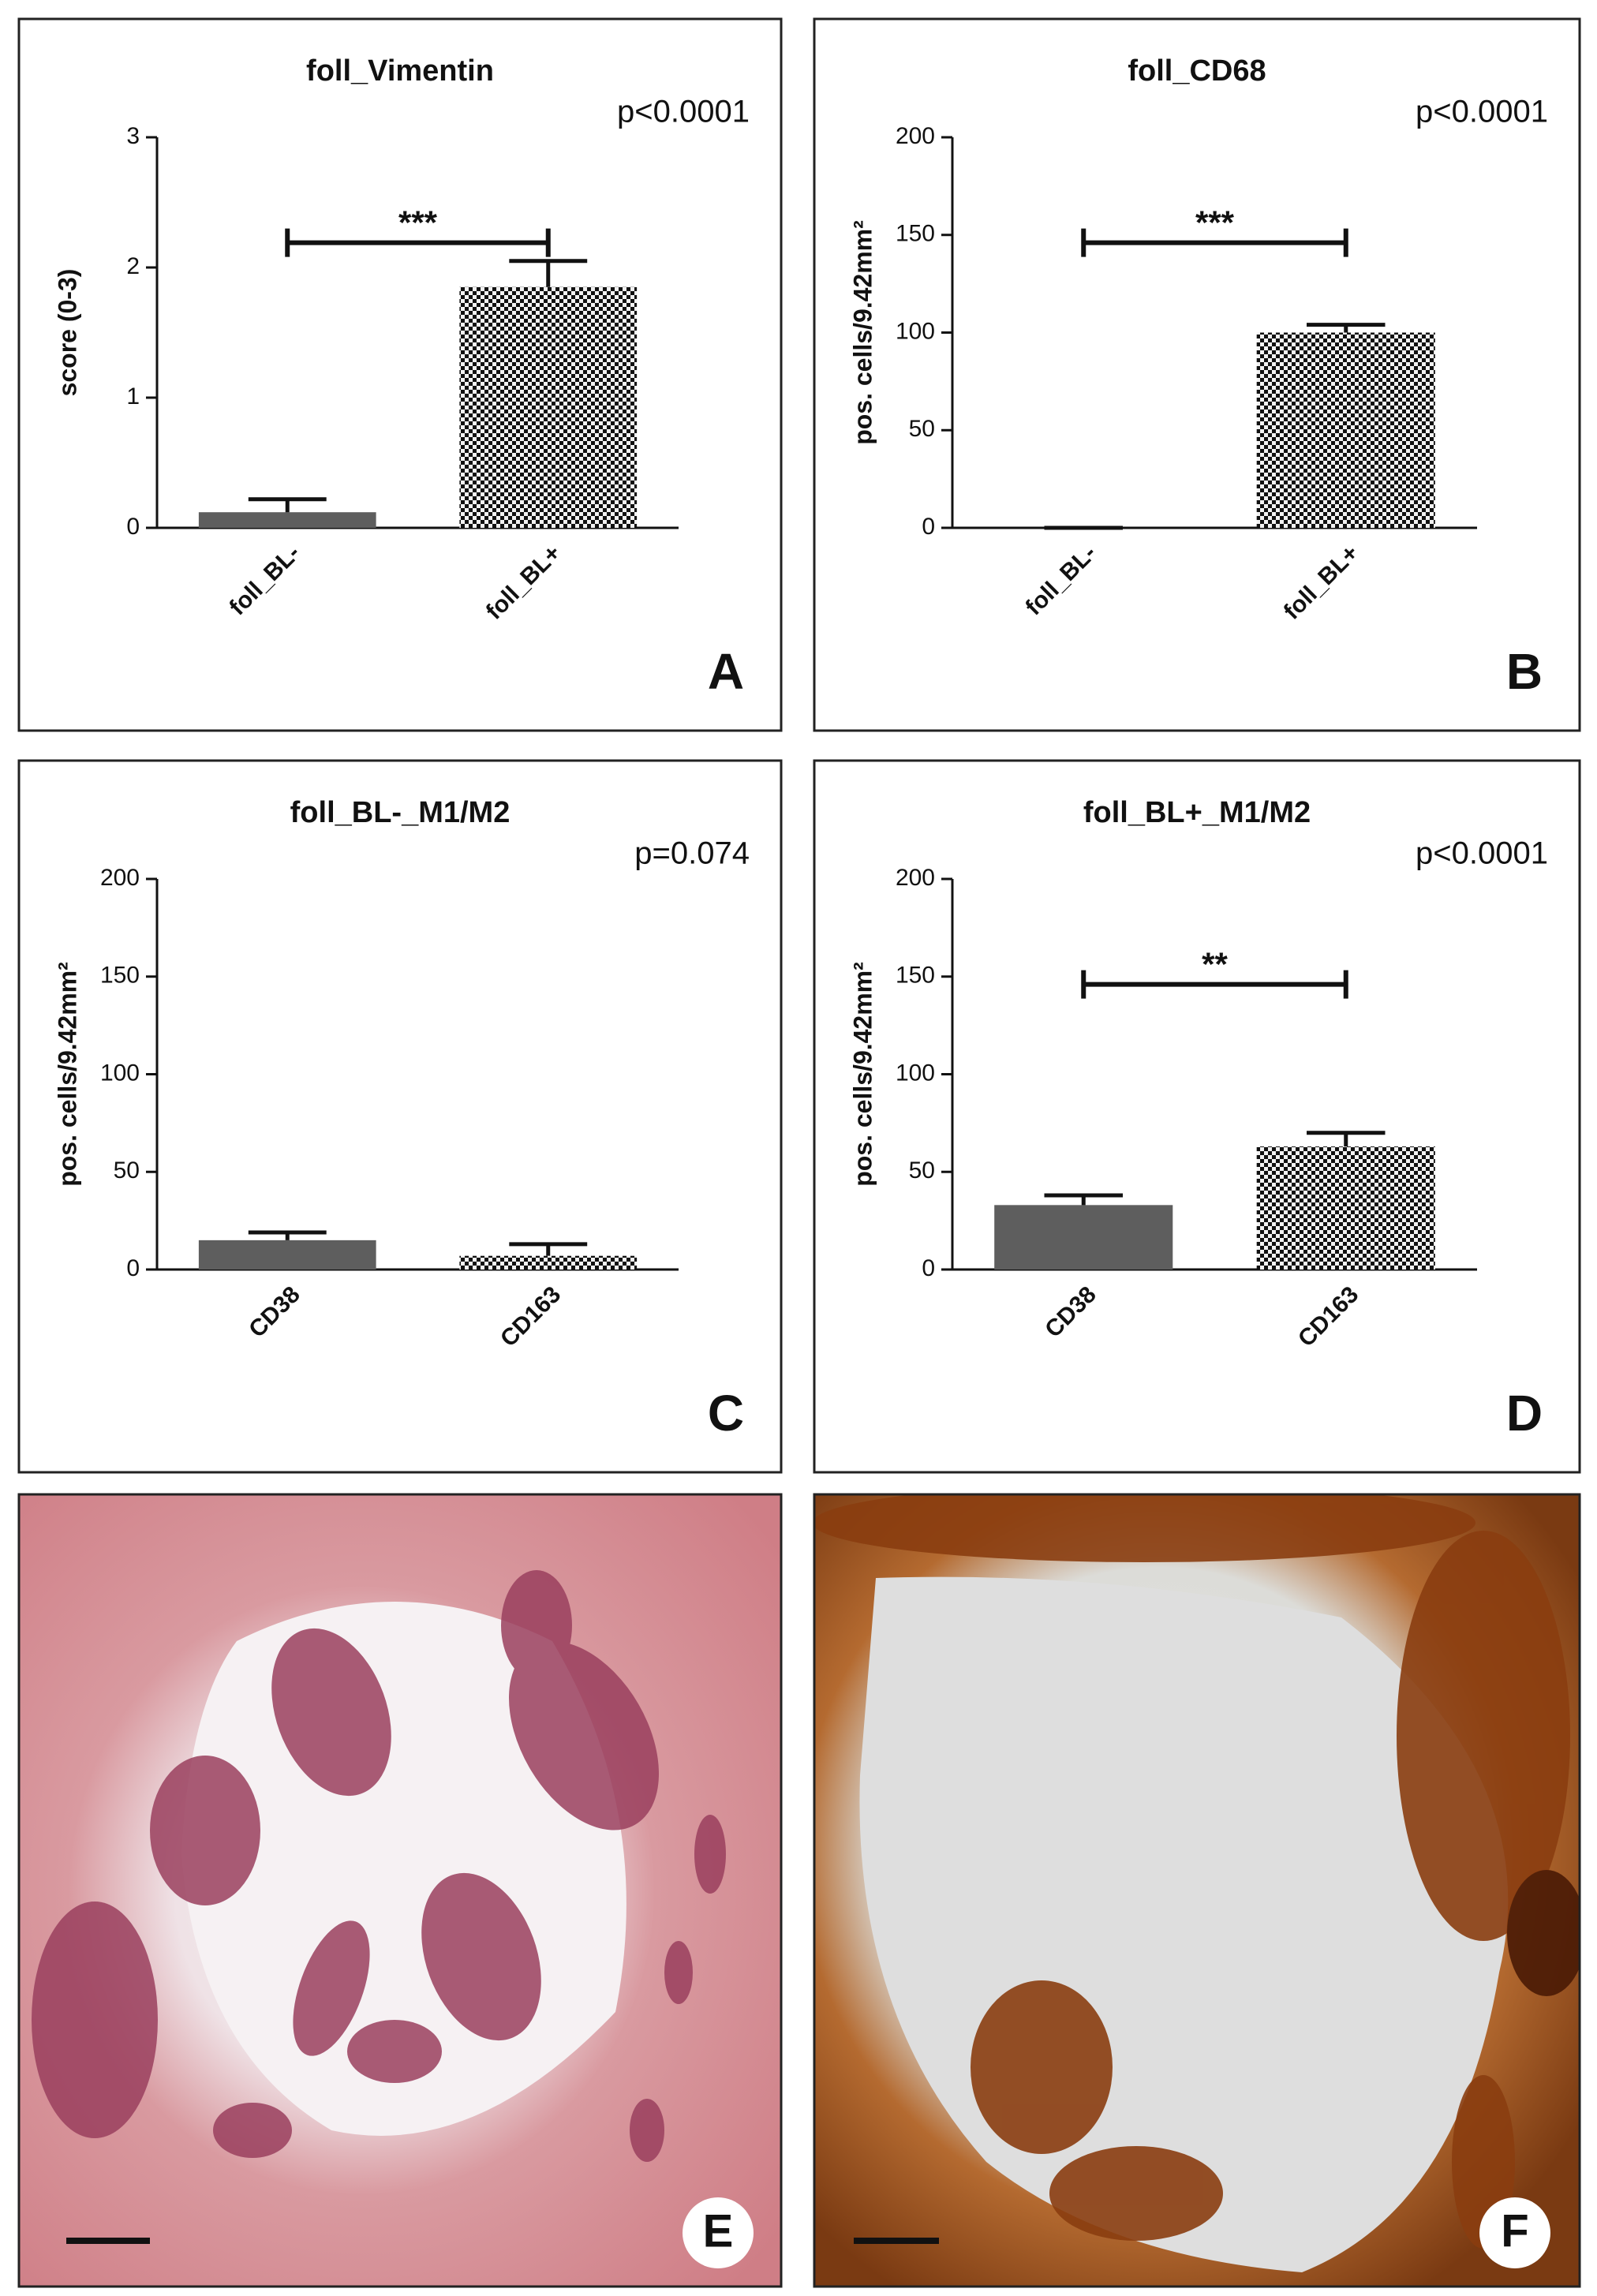 The image size is (1597, 2296). I want to click on y-tick-label: 3, so click(133, 136).